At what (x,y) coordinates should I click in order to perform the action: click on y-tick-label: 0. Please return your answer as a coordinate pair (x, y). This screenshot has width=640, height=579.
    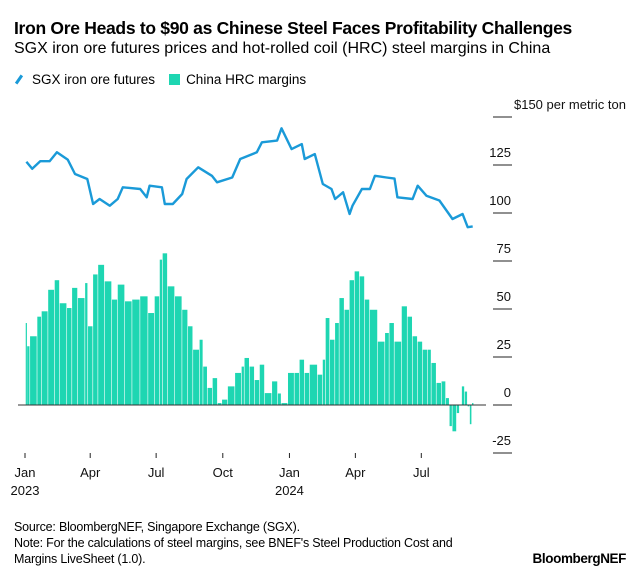
    Looking at the image, I should click on (507, 392).